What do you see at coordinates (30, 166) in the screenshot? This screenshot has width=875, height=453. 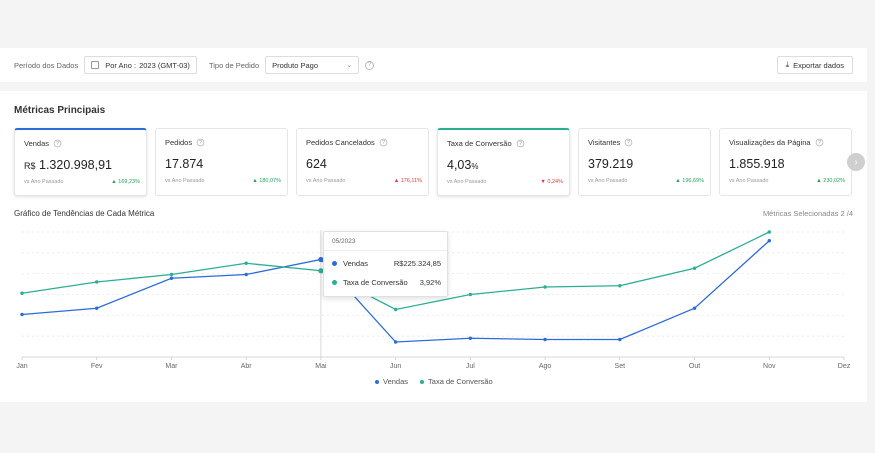 I see `metric-card-prefix: R$` at bounding box center [30, 166].